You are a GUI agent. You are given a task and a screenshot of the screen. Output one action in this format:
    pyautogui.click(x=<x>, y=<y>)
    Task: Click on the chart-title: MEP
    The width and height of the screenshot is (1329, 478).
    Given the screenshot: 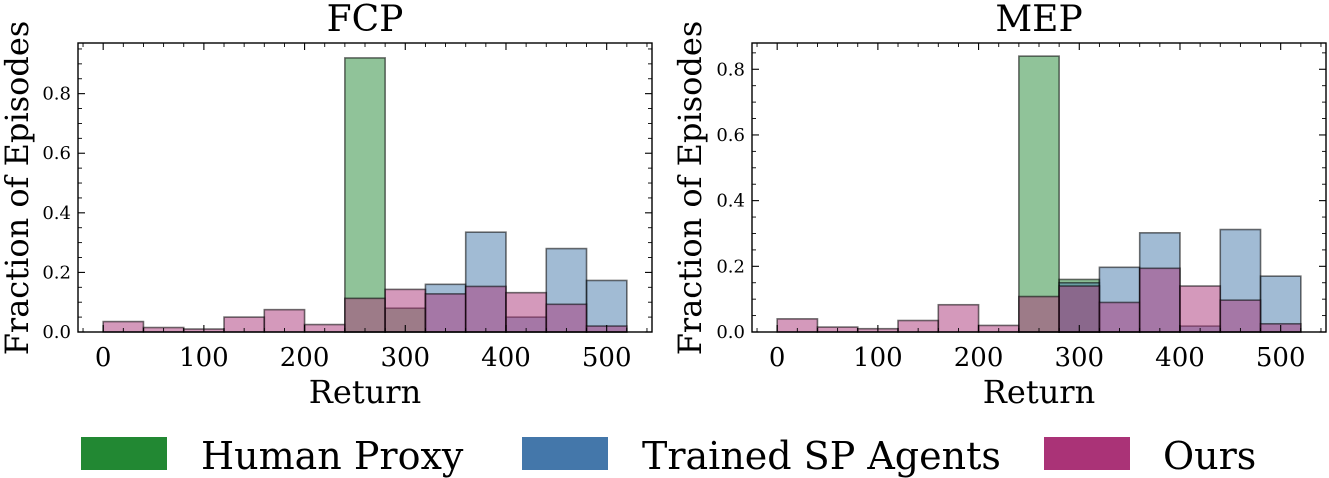 What is the action you would take?
    pyautogui.click(x=1038, y=20)
    